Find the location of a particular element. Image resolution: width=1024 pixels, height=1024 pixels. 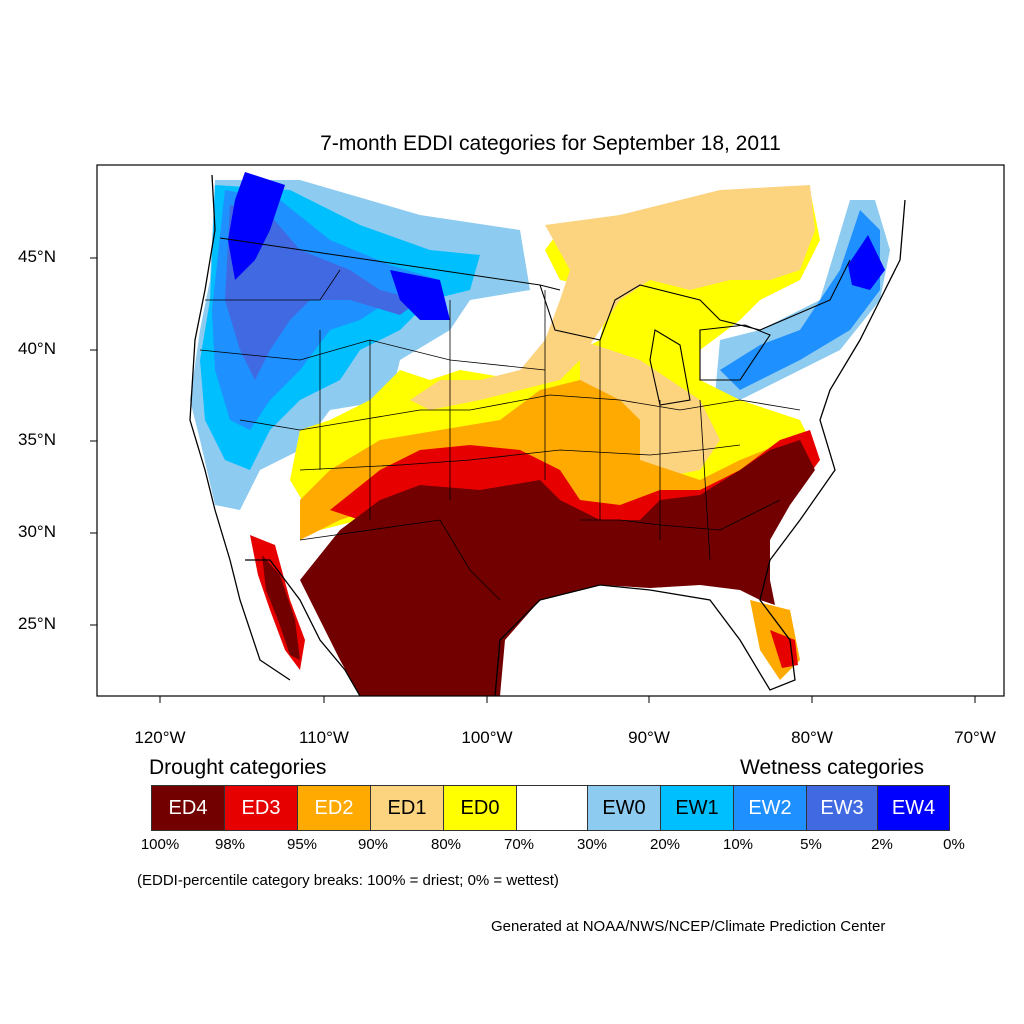

legend-break-95: 95% is located at coordinates (302, 844).